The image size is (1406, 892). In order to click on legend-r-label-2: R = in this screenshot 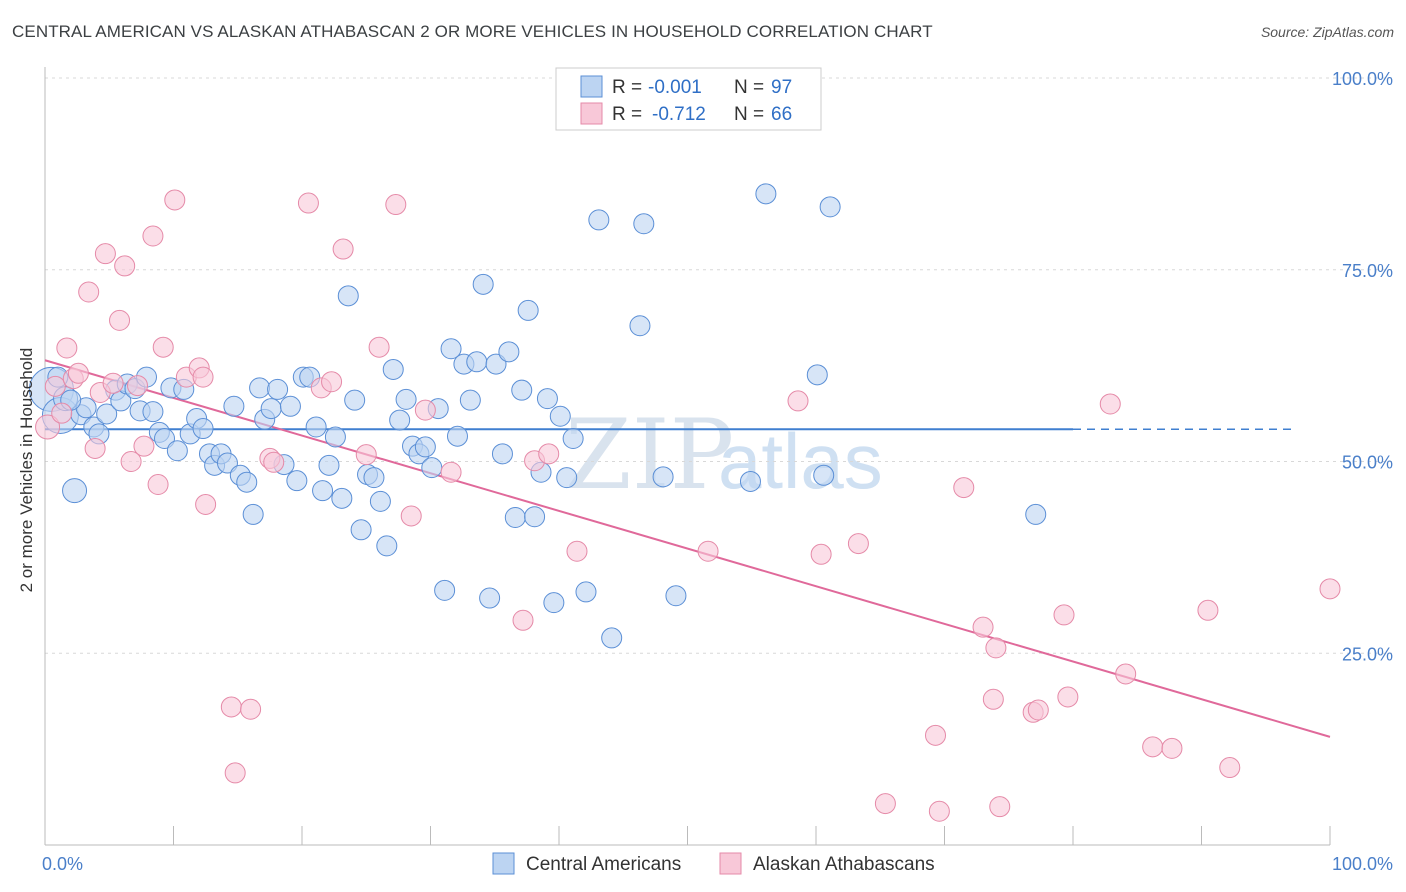, I will do `click(627, 114)`.